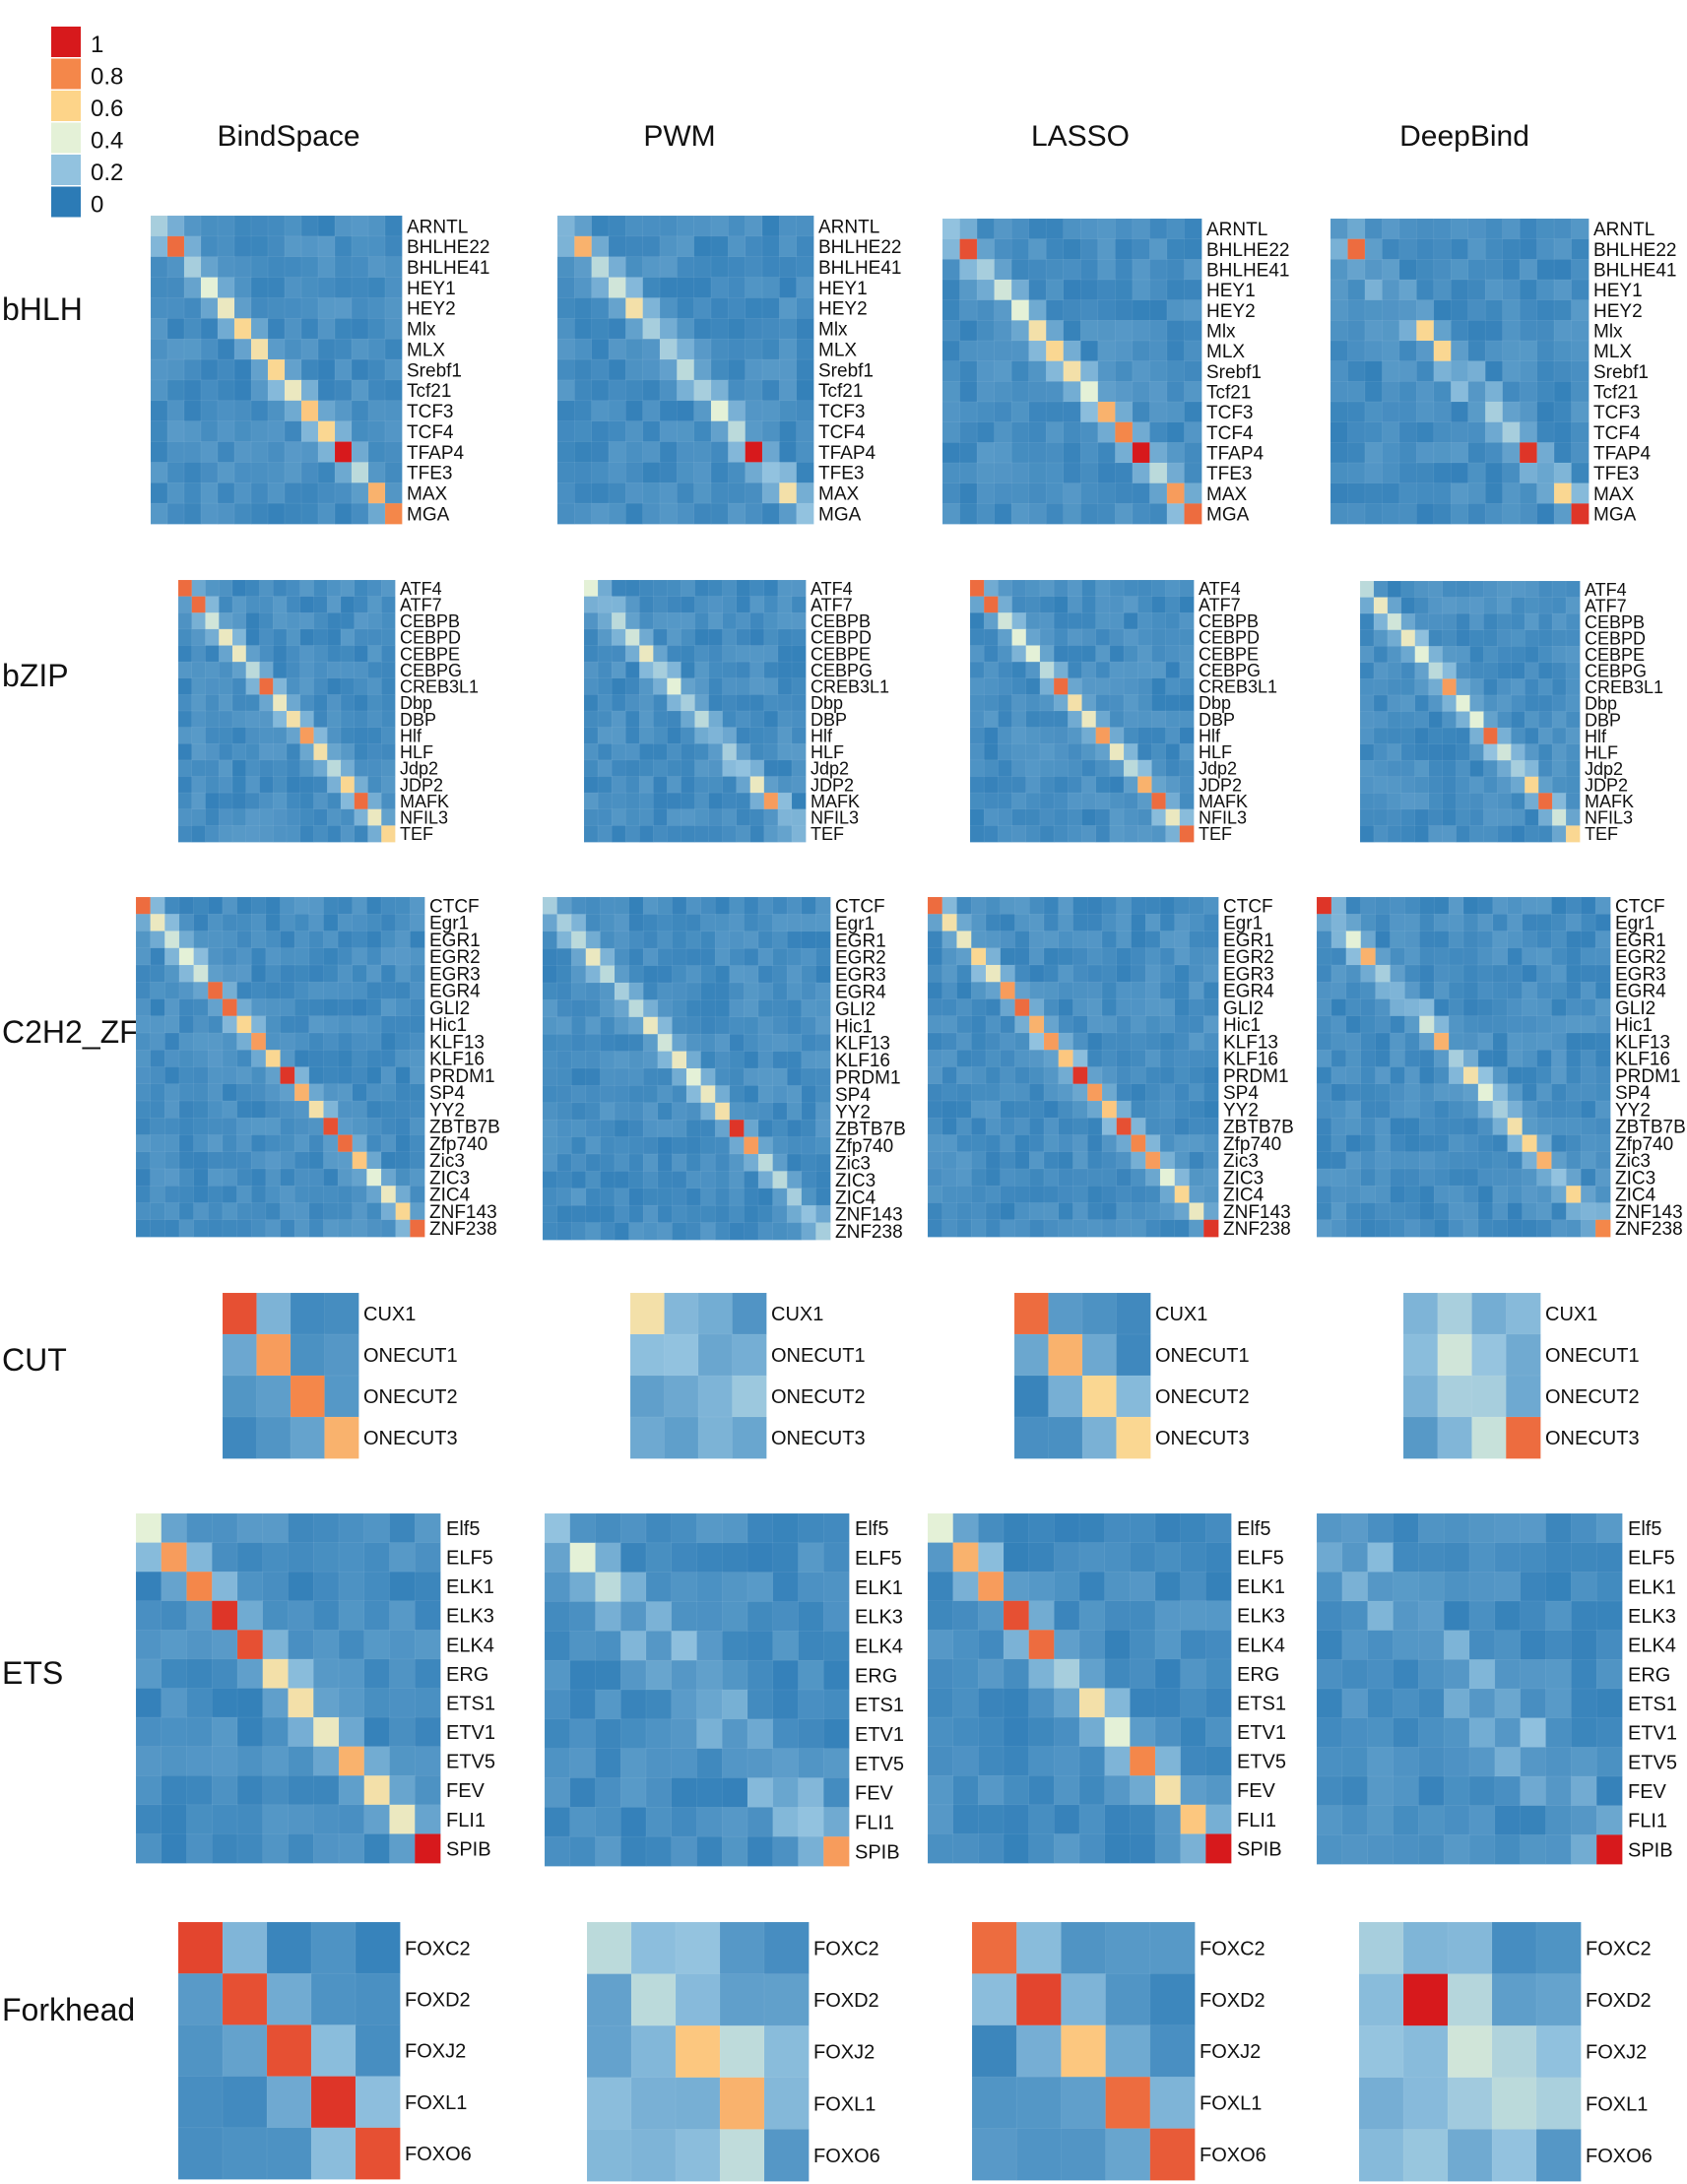 Image resolution: width=1687 pixels, height=2184 pixels. What do you see at coordinates (1243, 924) in the screenshot?
I see `row-label: Egr1` at bounding box center [1243, 924].